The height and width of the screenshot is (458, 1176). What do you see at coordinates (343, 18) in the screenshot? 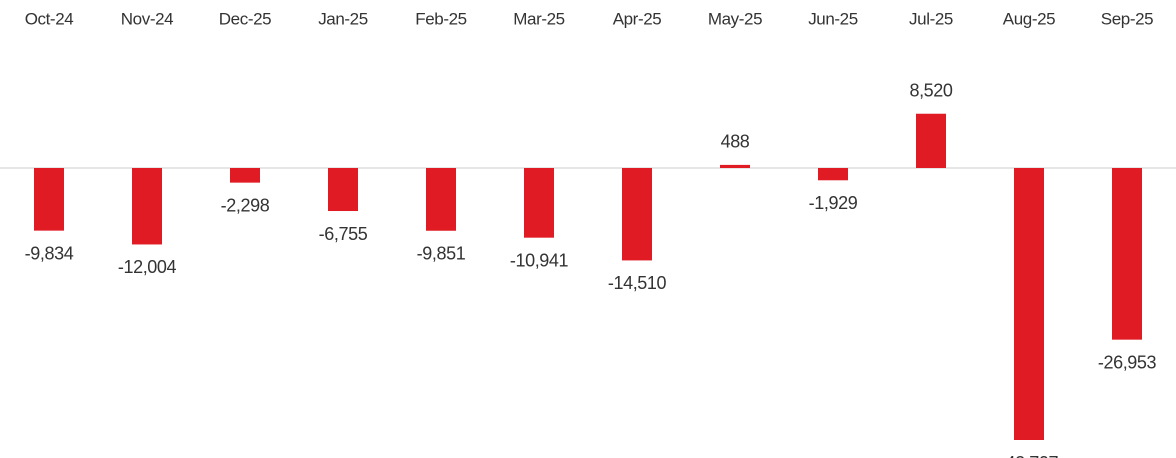
I see `x-tick-label: Jan-25` at bounding box center [343, 18].